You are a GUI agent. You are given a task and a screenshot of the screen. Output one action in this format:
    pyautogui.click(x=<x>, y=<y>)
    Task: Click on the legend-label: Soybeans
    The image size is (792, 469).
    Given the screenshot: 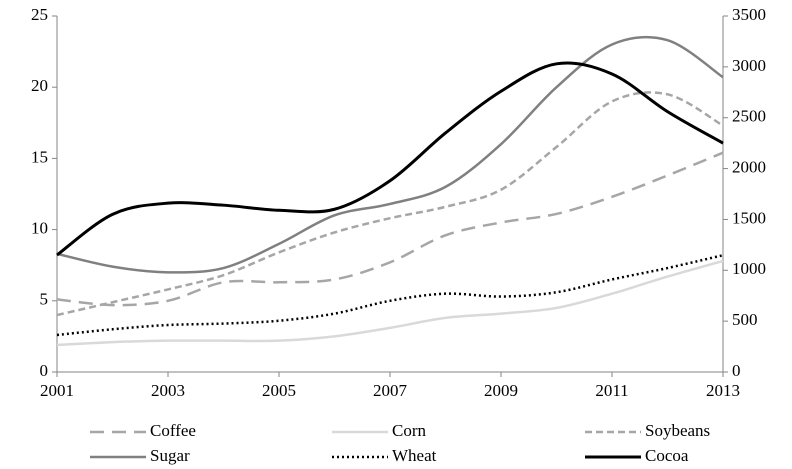 What is the action you would take?
    pyautogui.click(x=677, y=430)
    